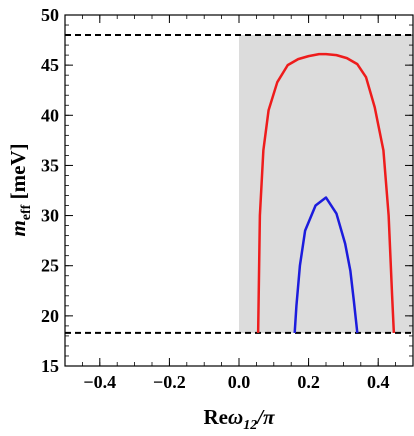  What do you see at coordinates (50, 216) in the screenshot?
I see `y-tick-label: 30` at bounding box center [50, 216].